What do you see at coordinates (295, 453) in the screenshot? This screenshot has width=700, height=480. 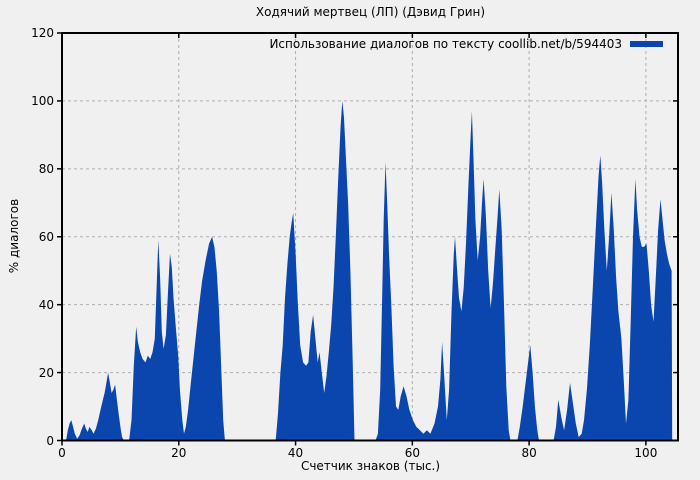 I see `x-tick-label: 40` at bounding box center [295, 453].